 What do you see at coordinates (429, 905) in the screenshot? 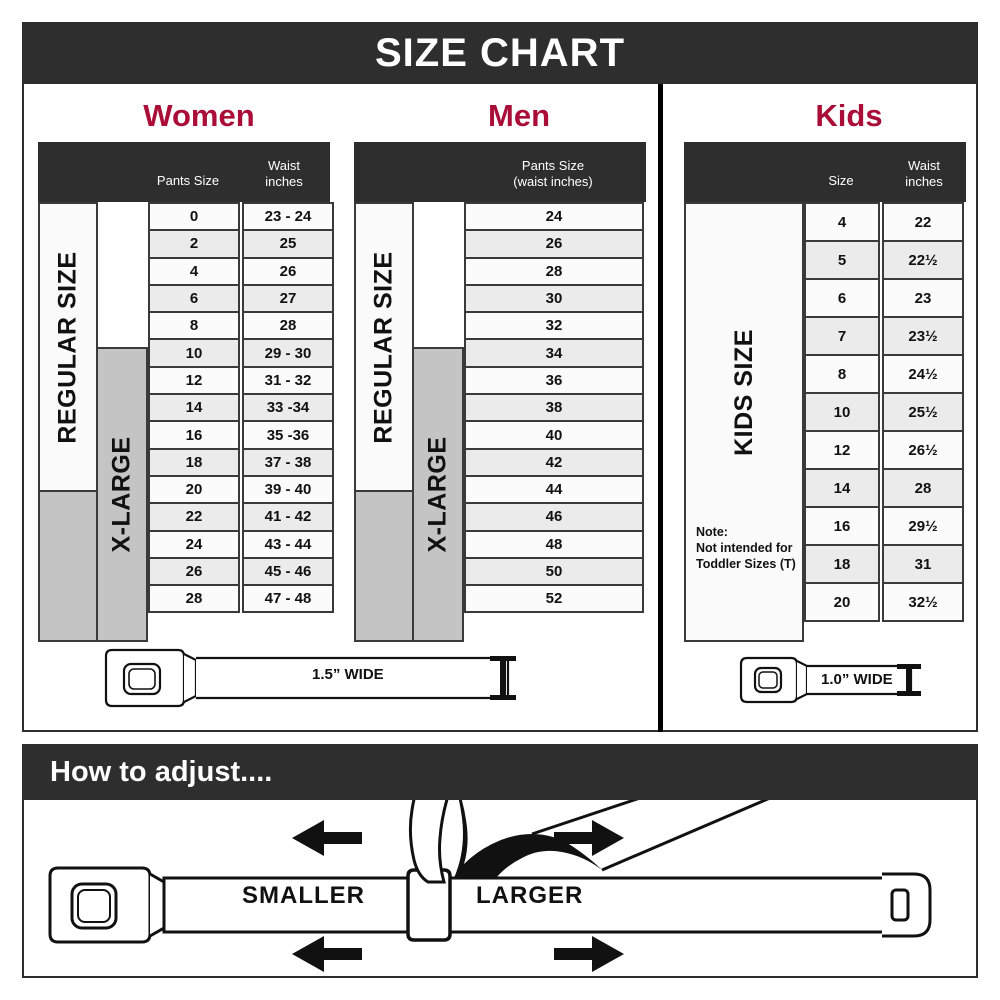
I see `adjust-slider-loop` at bounding box center [429, 905].